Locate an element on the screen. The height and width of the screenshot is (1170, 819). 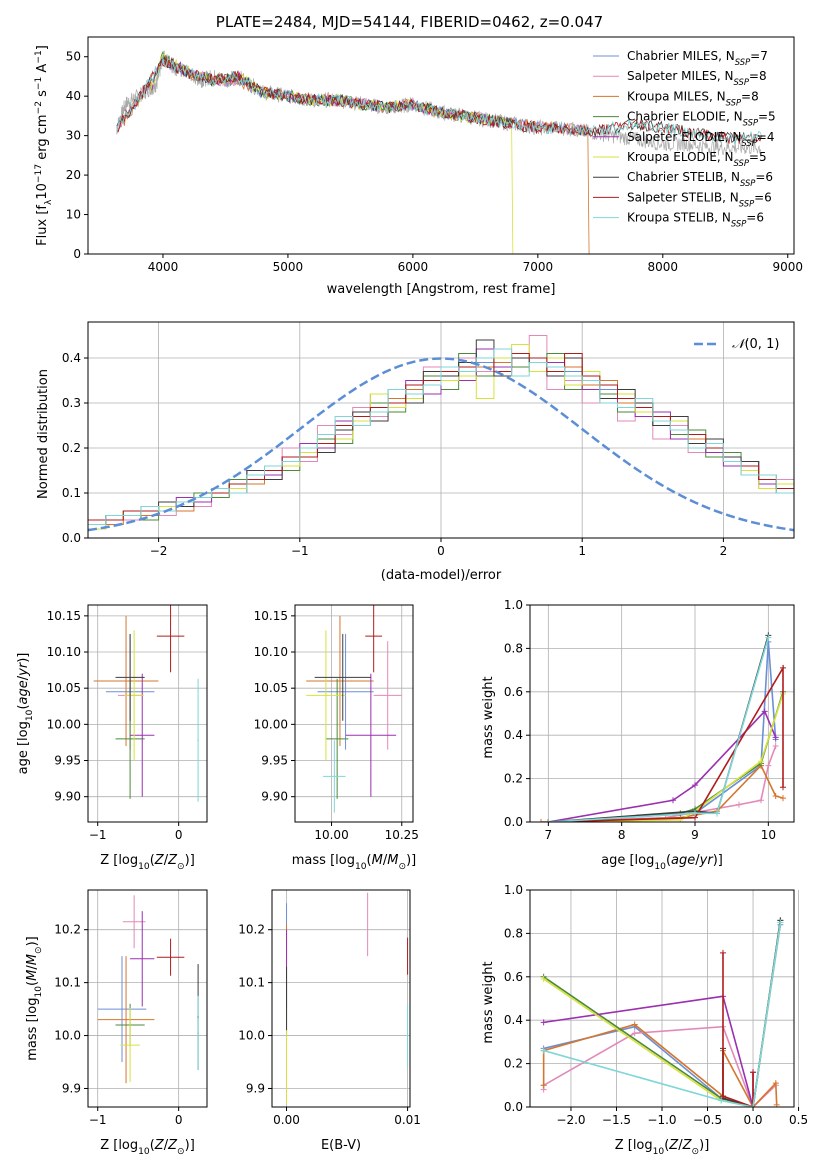
x-tick-label: −1.0 is located at coordinates (661, 1120).